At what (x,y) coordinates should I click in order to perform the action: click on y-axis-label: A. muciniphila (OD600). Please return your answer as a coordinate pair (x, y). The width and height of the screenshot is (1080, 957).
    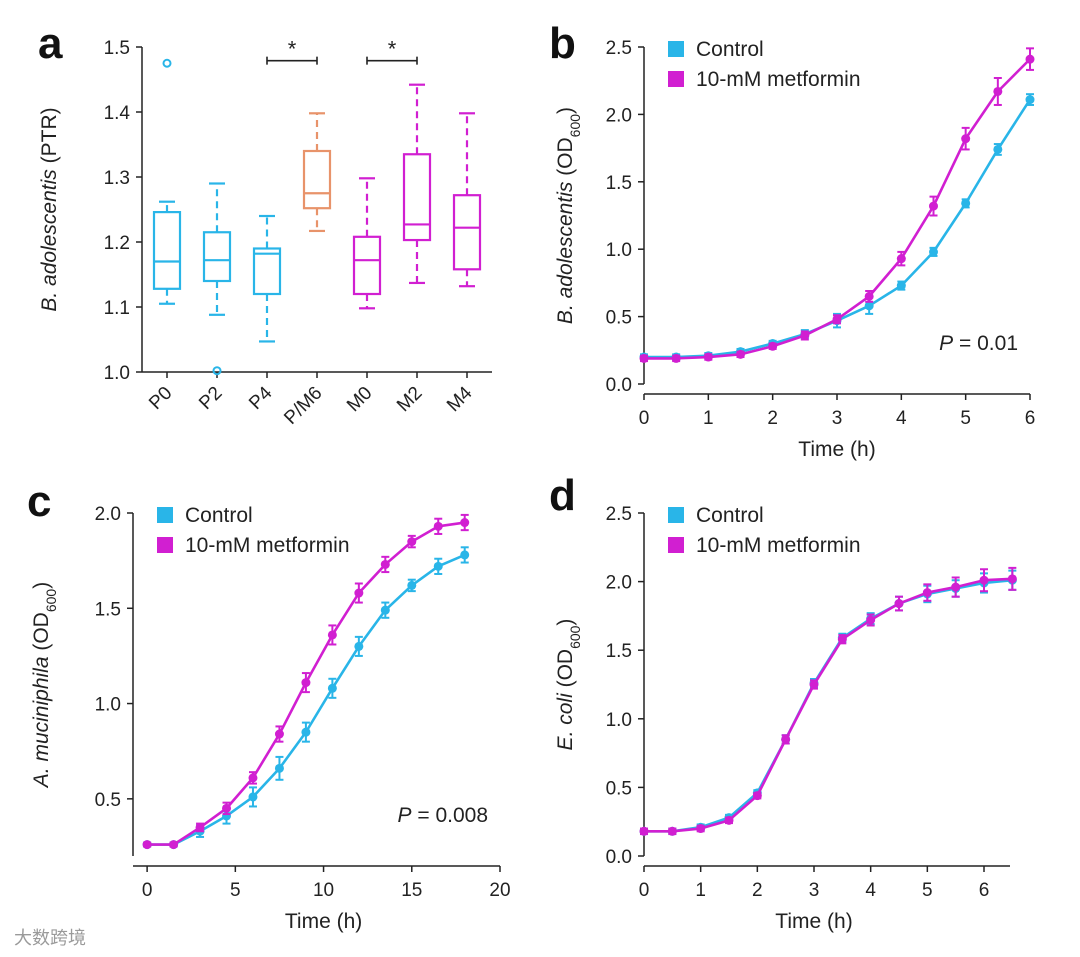
    Looking at the image, I should click on (44, 685).